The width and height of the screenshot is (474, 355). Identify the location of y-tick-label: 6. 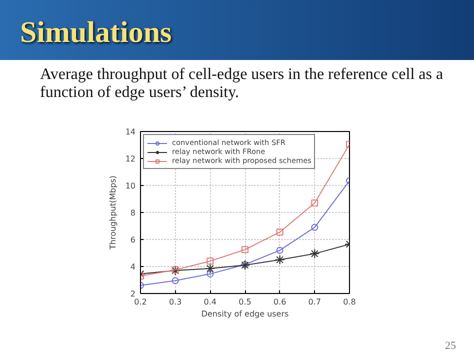
(133, 240).